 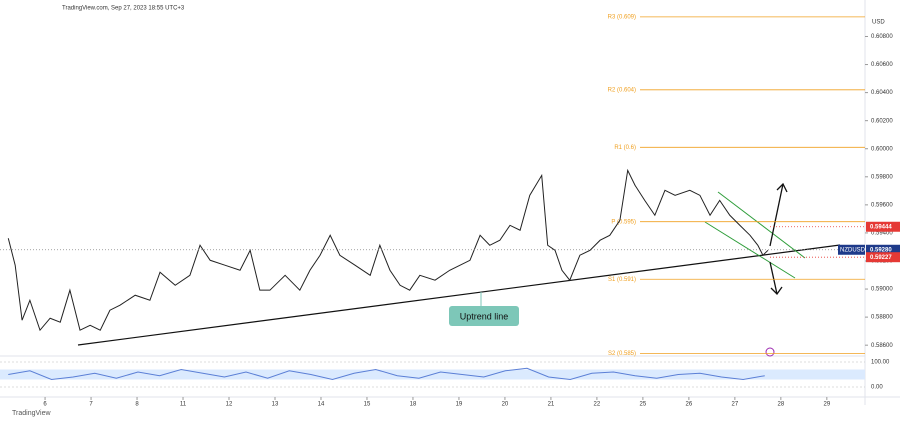 I want to click on y-tick-label: 0.58800, so click(x=882, y=318).